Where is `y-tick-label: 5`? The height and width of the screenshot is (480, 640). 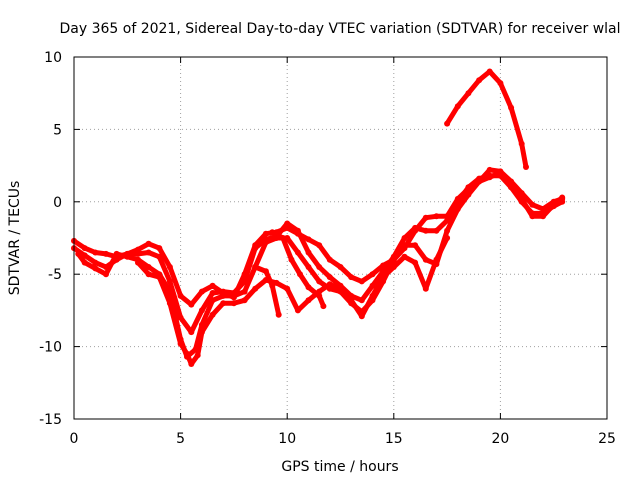 y-tick-label: 5 is located at coordinates (57, 130).